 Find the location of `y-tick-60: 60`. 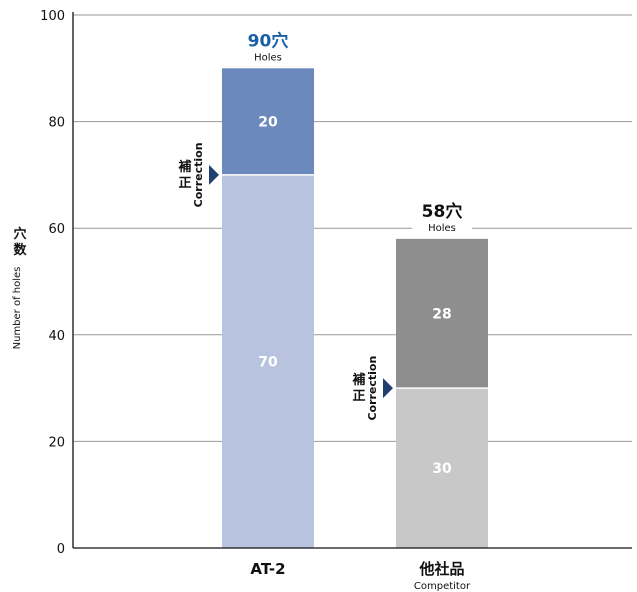

y-tick-60: 60 is located at coordinates (56, 229).